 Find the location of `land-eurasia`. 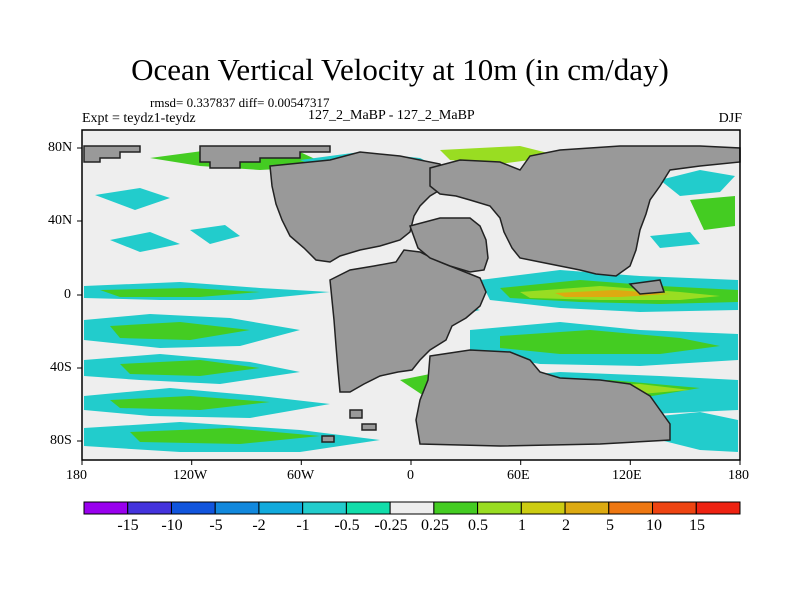

land-eurasia is located at coordinates (585, 211).